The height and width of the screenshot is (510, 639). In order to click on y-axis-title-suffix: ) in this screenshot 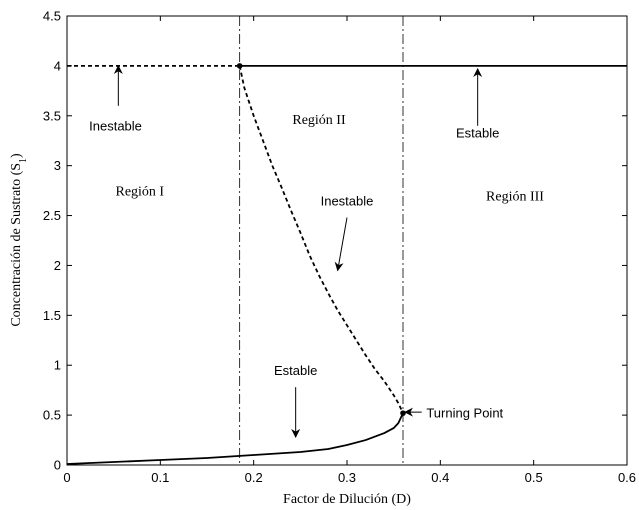, I will do `click(16, 155)`.